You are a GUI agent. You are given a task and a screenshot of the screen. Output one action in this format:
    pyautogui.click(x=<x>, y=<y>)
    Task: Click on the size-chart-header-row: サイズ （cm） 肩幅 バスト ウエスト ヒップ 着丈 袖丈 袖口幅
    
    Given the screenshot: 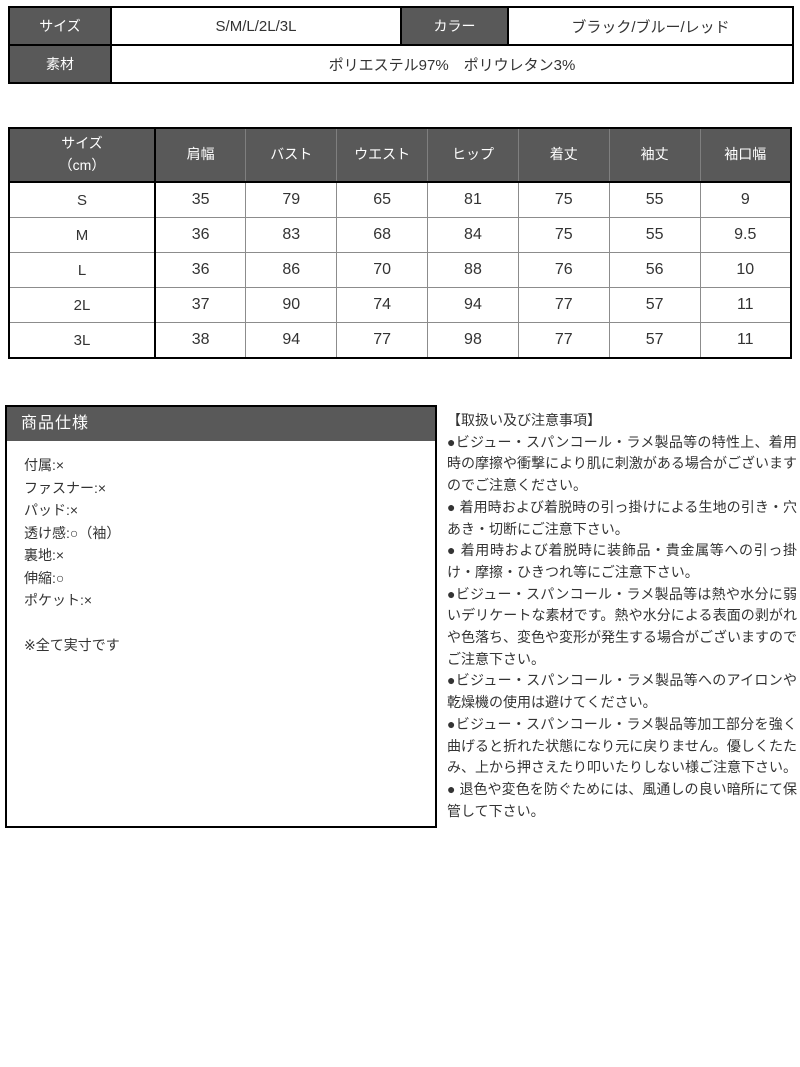 What is the action you would take?
    pyautogui.click(x=400, y=155)
    